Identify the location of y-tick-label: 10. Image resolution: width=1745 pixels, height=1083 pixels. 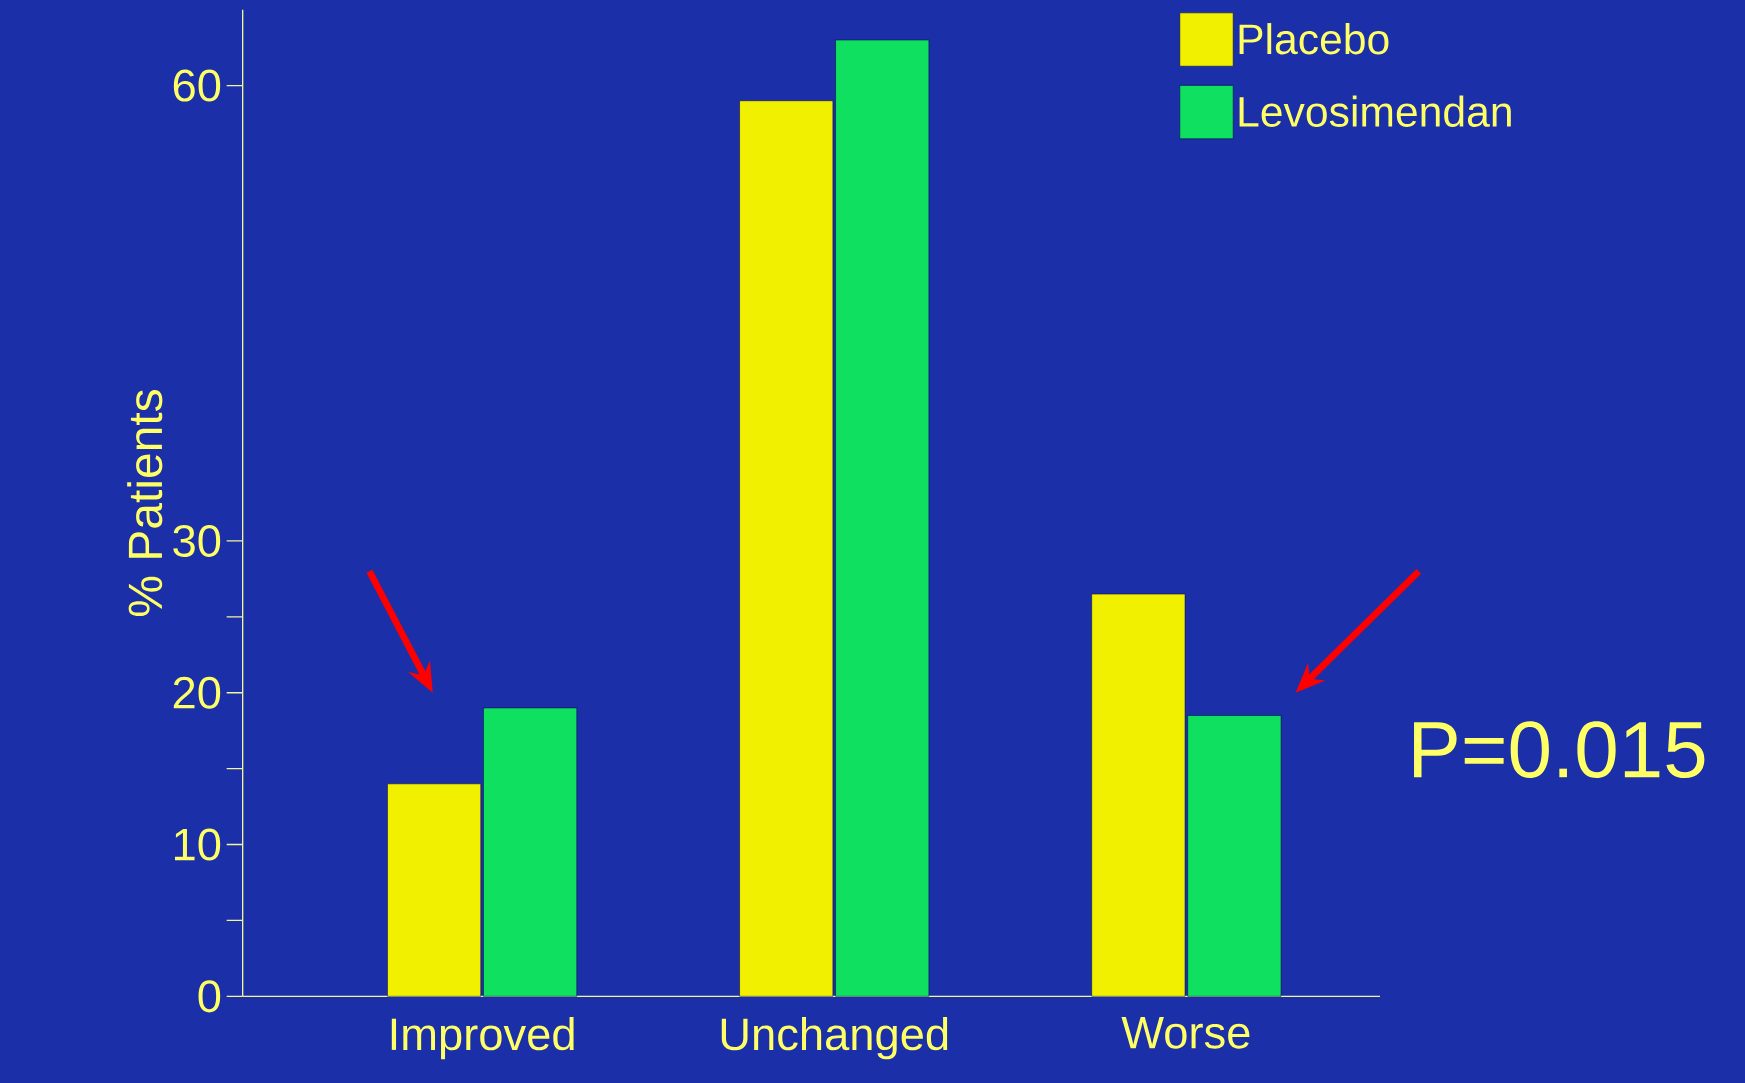
(197, 844).